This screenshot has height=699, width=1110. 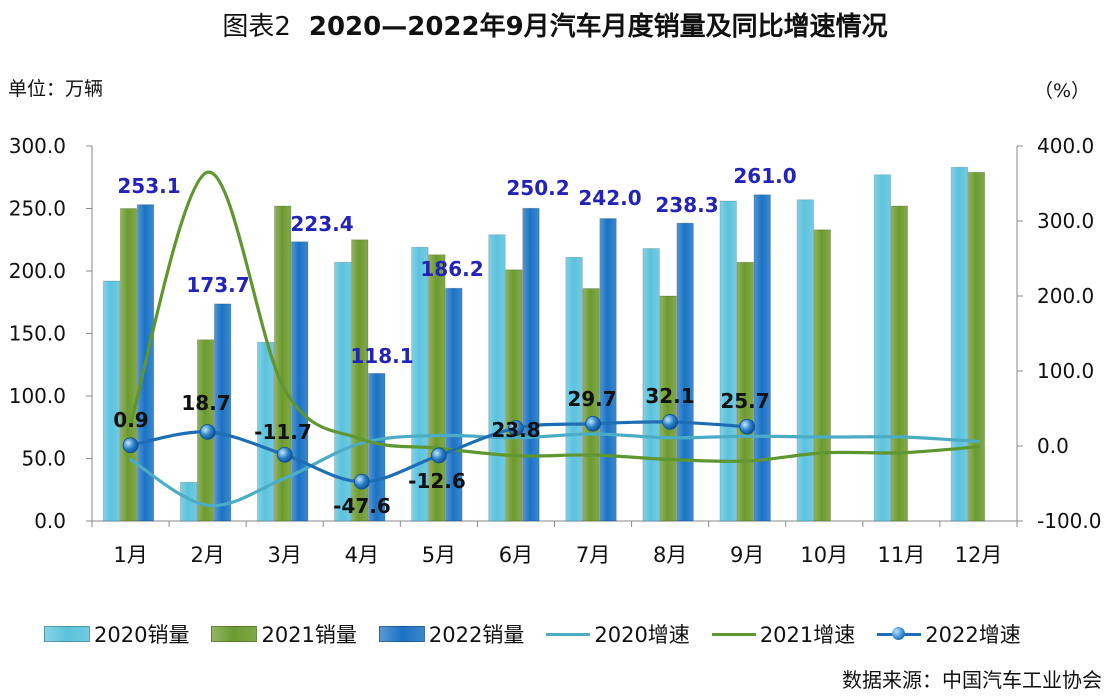 I want to click on x-tick-label: 2月, so click(x=207, y=555).